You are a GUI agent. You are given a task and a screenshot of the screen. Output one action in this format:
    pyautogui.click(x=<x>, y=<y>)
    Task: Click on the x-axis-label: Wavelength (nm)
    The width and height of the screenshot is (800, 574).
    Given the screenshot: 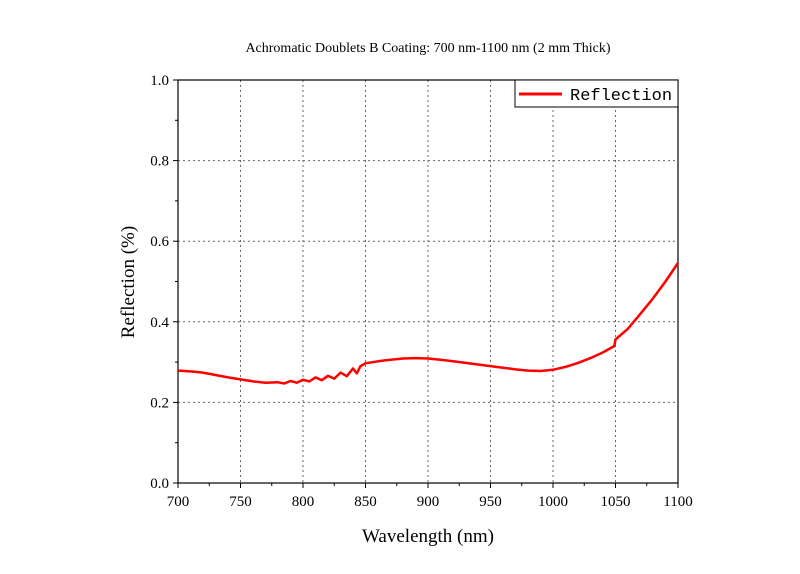 What is the action you would take?
    pyautogui.click(x=428, y=536)
    